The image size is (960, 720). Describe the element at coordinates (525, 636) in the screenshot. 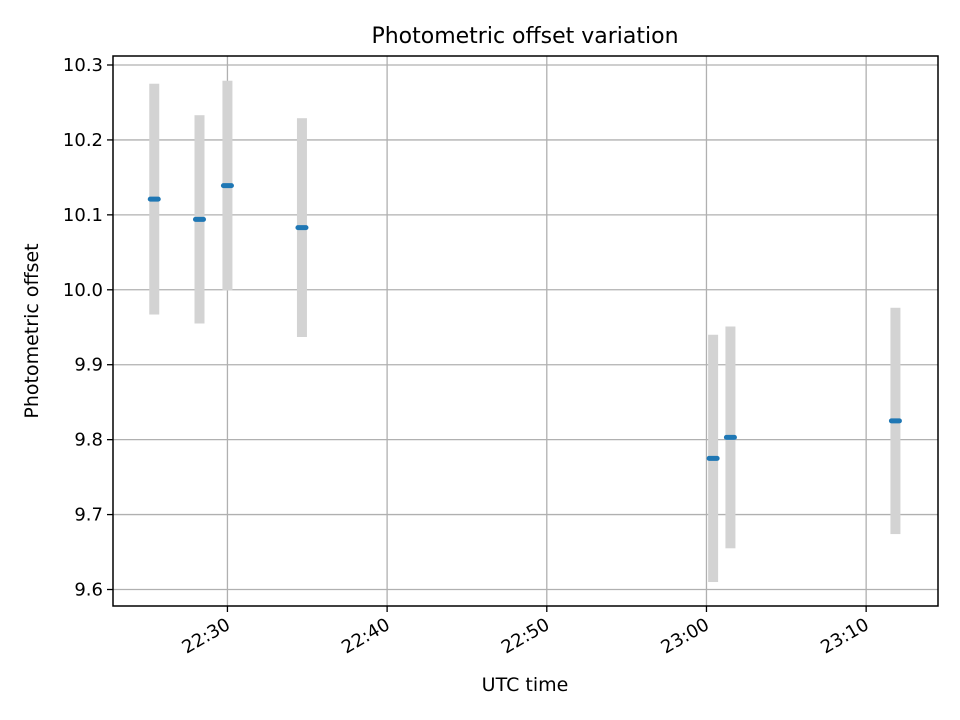

I see `x-tick-label: 22:50` at that location.